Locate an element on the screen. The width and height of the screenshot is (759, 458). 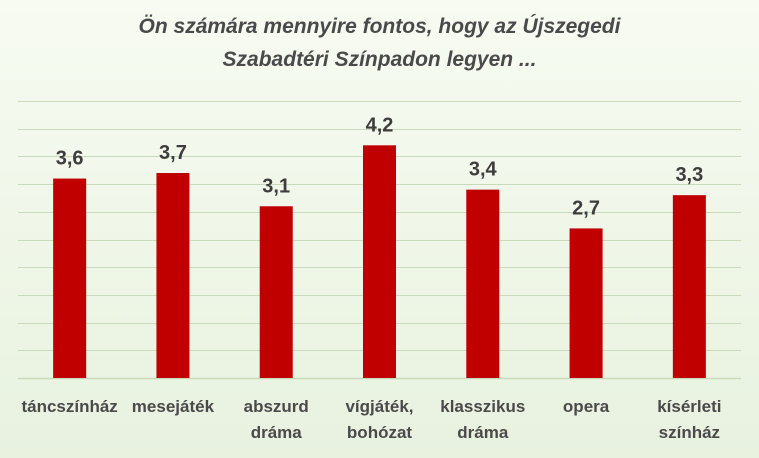
category-label-line: mesejáték is located at coordinates (173, 406).